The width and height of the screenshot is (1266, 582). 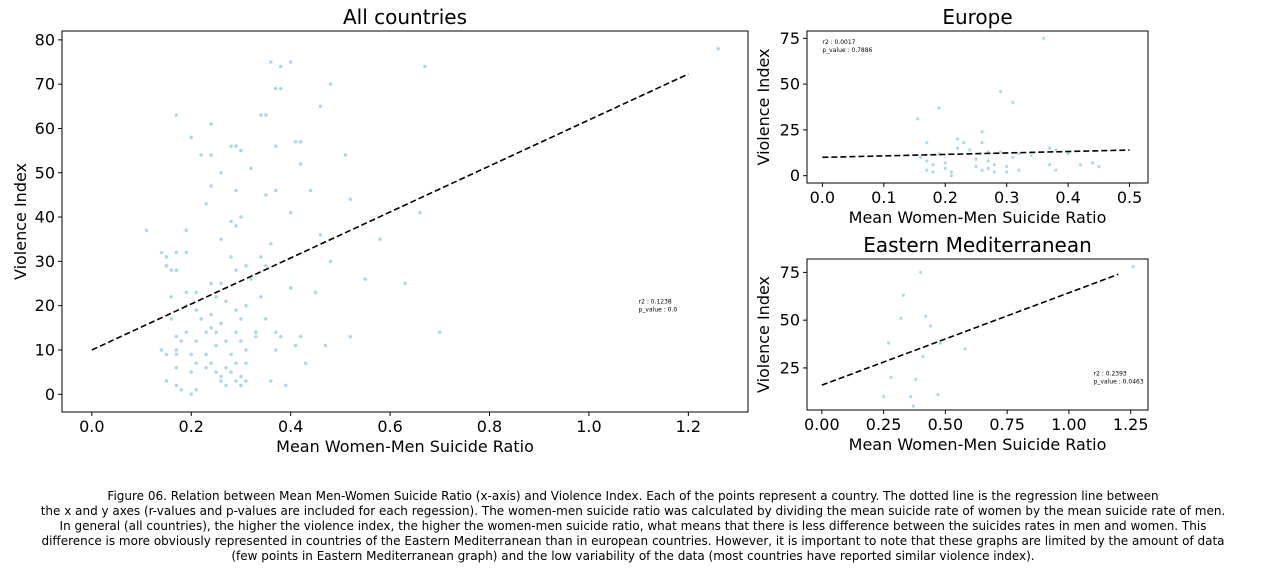 I want to click on regression-line, so click(x=976, y=154).